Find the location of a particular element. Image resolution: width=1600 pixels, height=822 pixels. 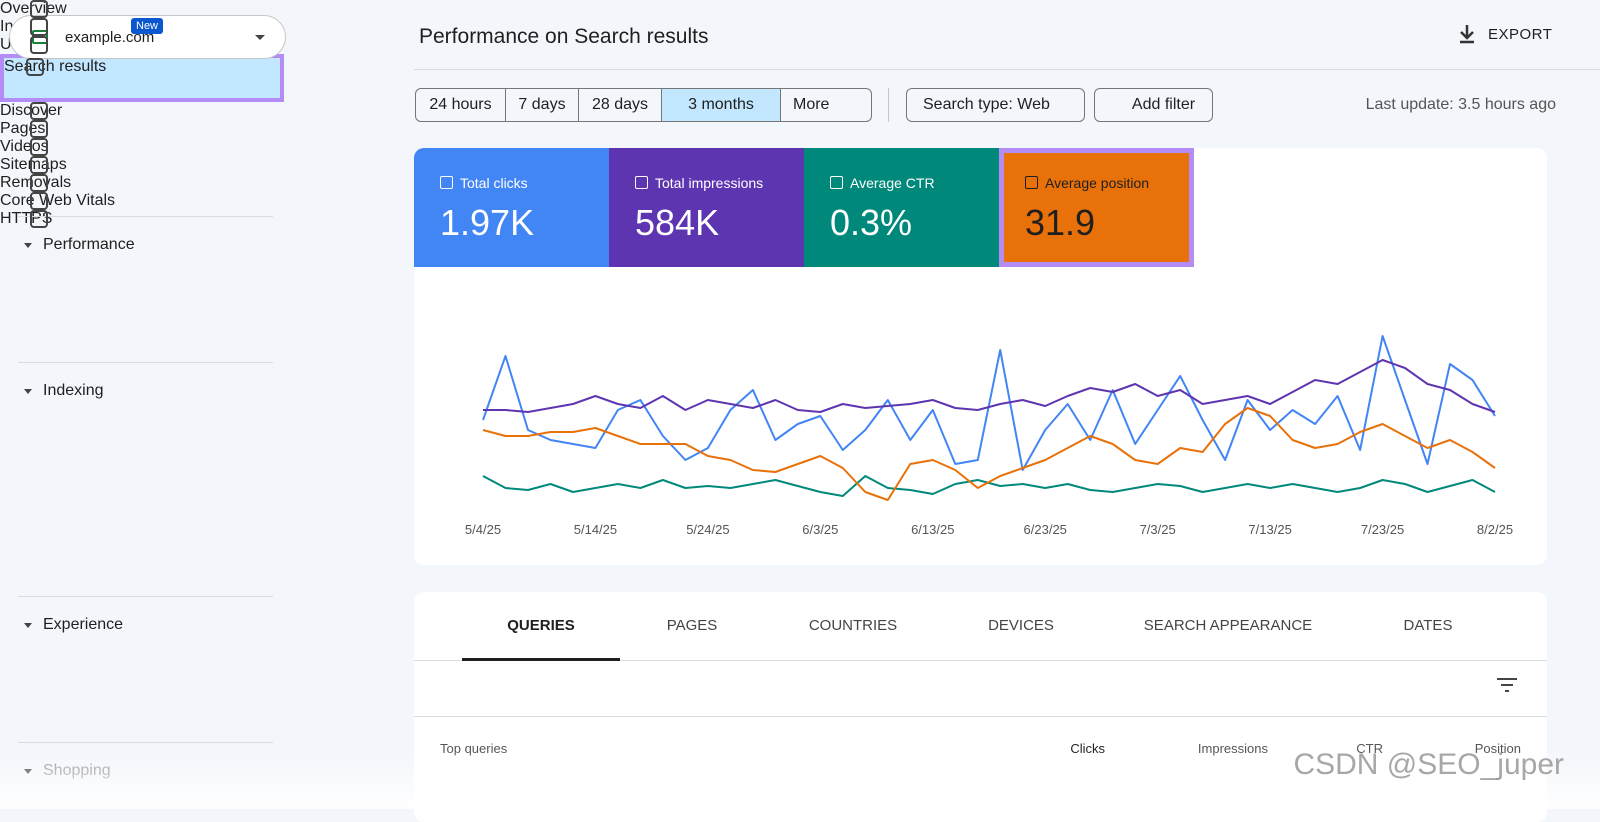

metric-card: Total impressions 584K is located at coordinates (706, 207).